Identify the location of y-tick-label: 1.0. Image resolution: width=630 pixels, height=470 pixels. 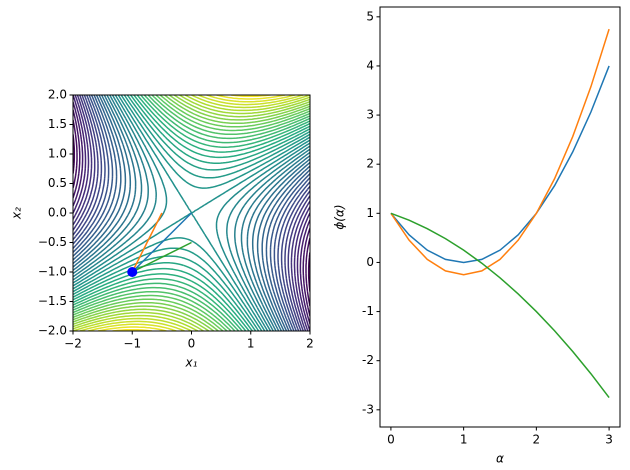
(57, 154).